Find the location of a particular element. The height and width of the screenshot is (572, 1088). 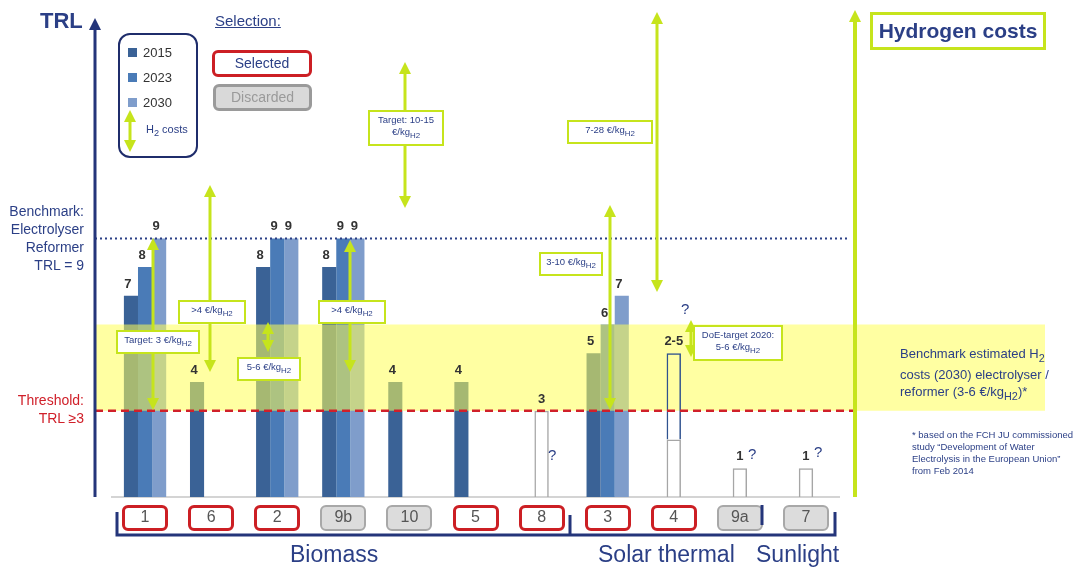

x-tick-label: 4 is located at coordinates (674, 517).